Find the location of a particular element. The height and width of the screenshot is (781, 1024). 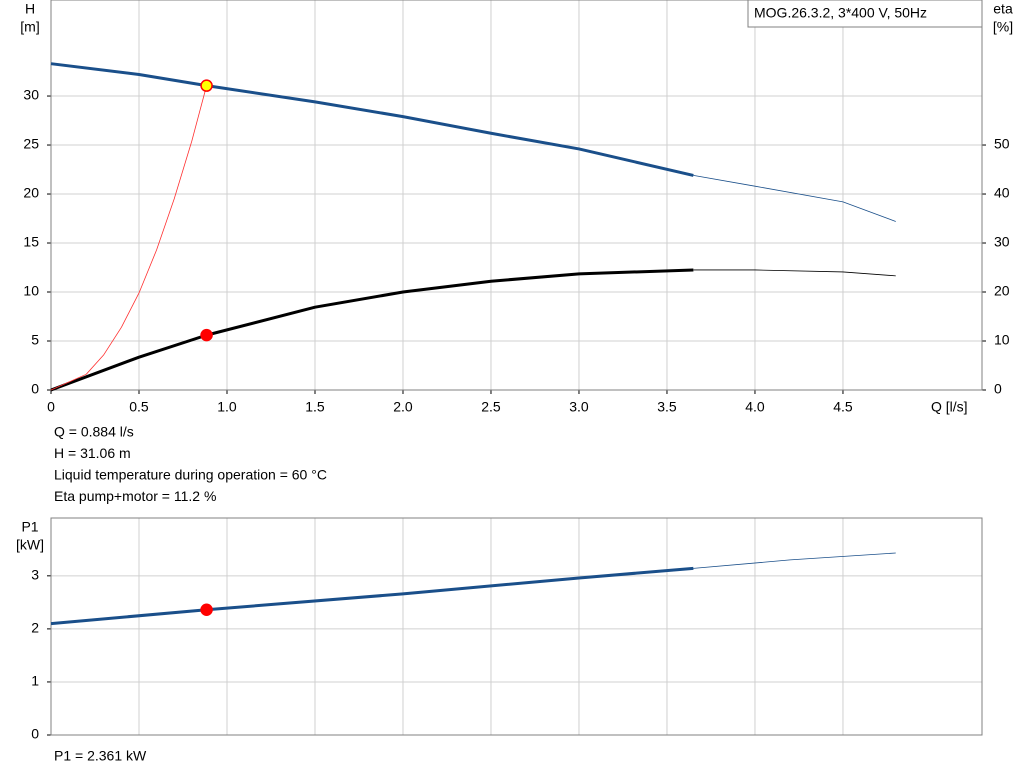

y2-tick-label: 10 is located at coordinates (1002, 340).